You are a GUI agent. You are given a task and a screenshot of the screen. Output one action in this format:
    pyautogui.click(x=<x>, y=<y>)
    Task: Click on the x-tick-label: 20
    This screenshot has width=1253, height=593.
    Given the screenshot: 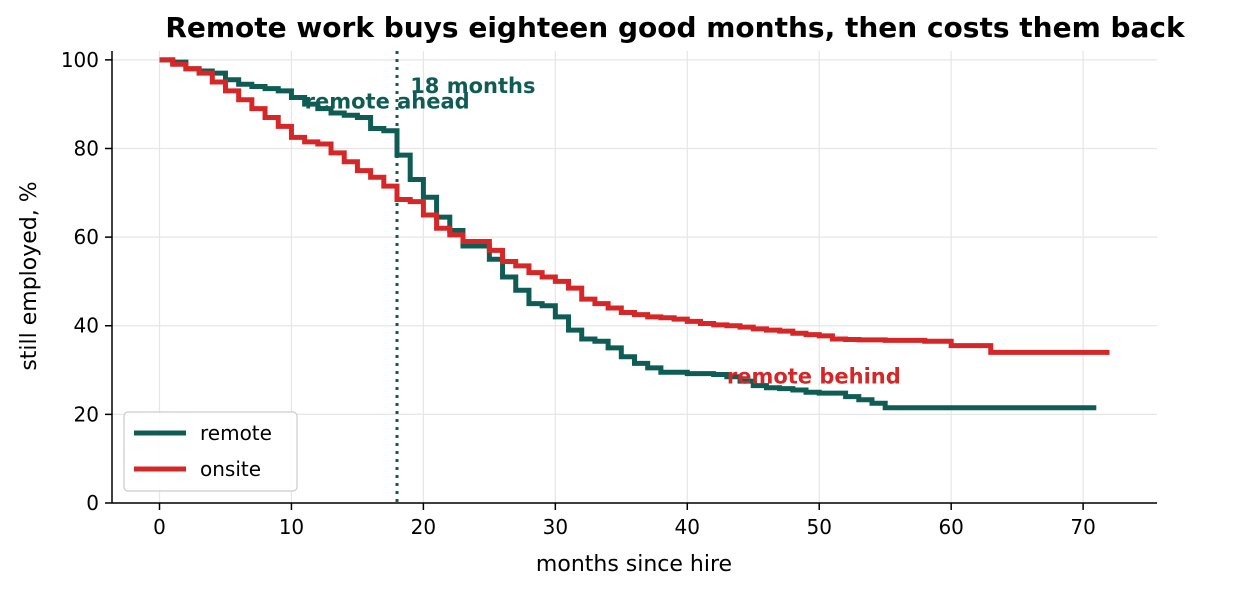 What is the action you would take?
    pyautogui.click(x=423, y=527)
    